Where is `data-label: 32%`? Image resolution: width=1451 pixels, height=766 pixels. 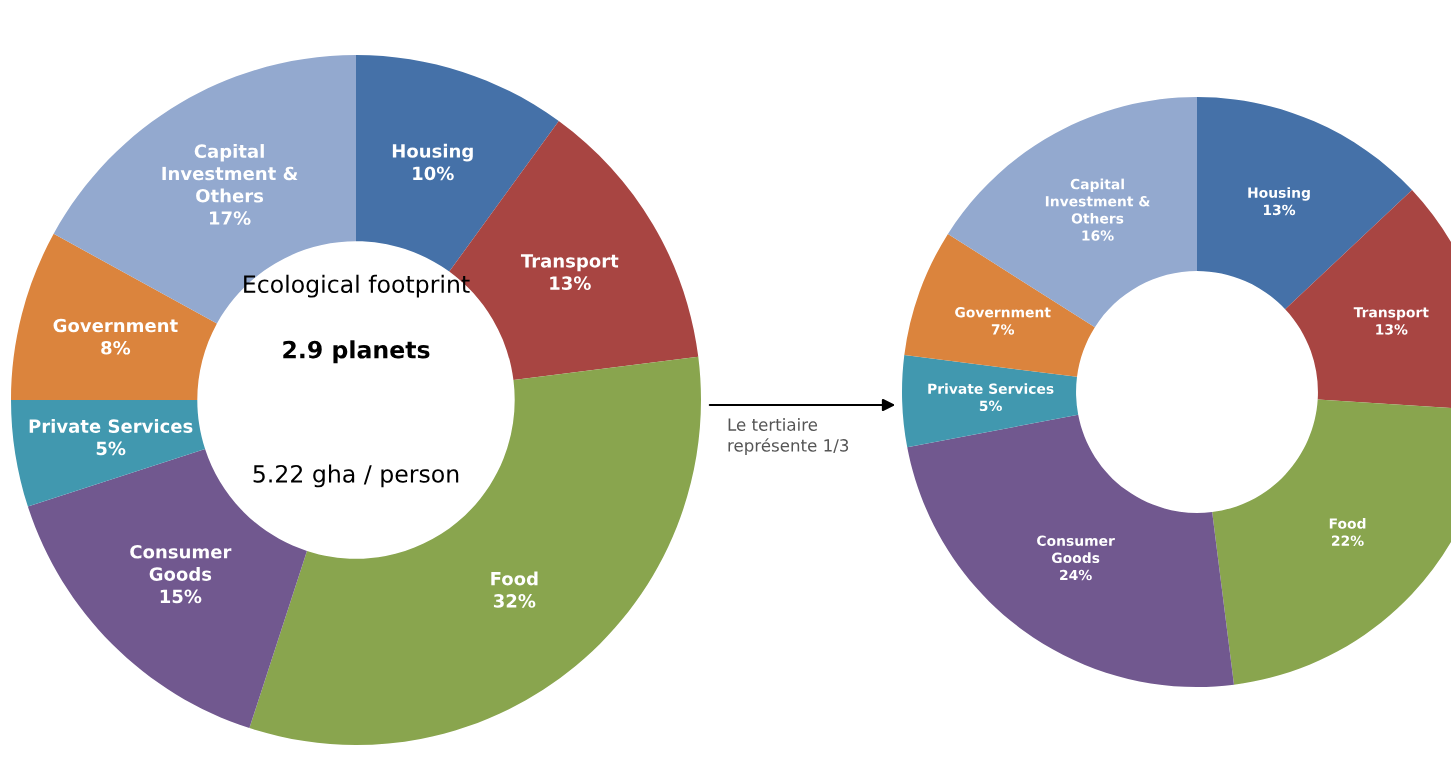
data-label: 32% is located at coordinates (514, 601).